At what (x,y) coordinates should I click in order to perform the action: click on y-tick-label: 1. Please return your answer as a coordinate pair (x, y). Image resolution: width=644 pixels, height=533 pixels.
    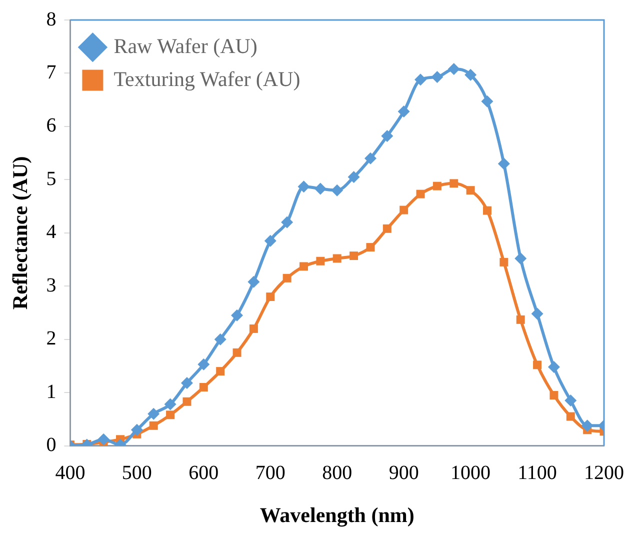
    Looking at the image, I should click on (51, 391).